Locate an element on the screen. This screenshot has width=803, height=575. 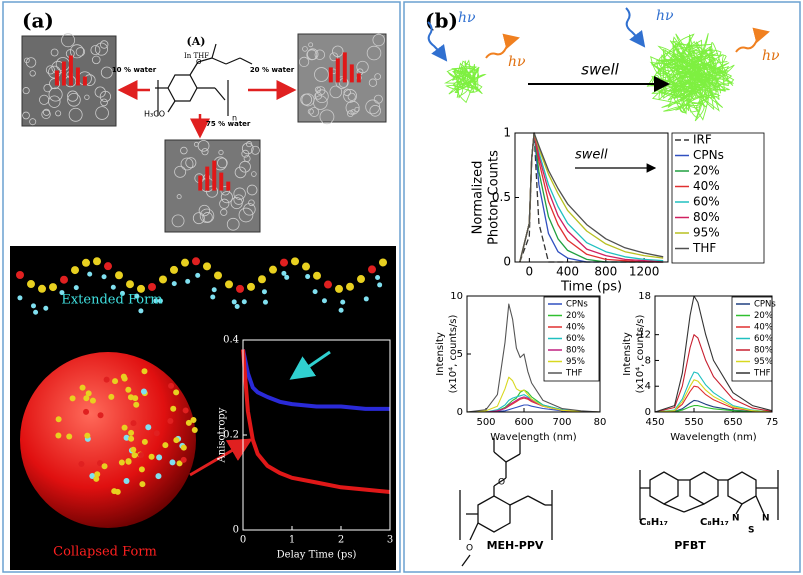
photon-arrow is located at coordinates (437, 41).